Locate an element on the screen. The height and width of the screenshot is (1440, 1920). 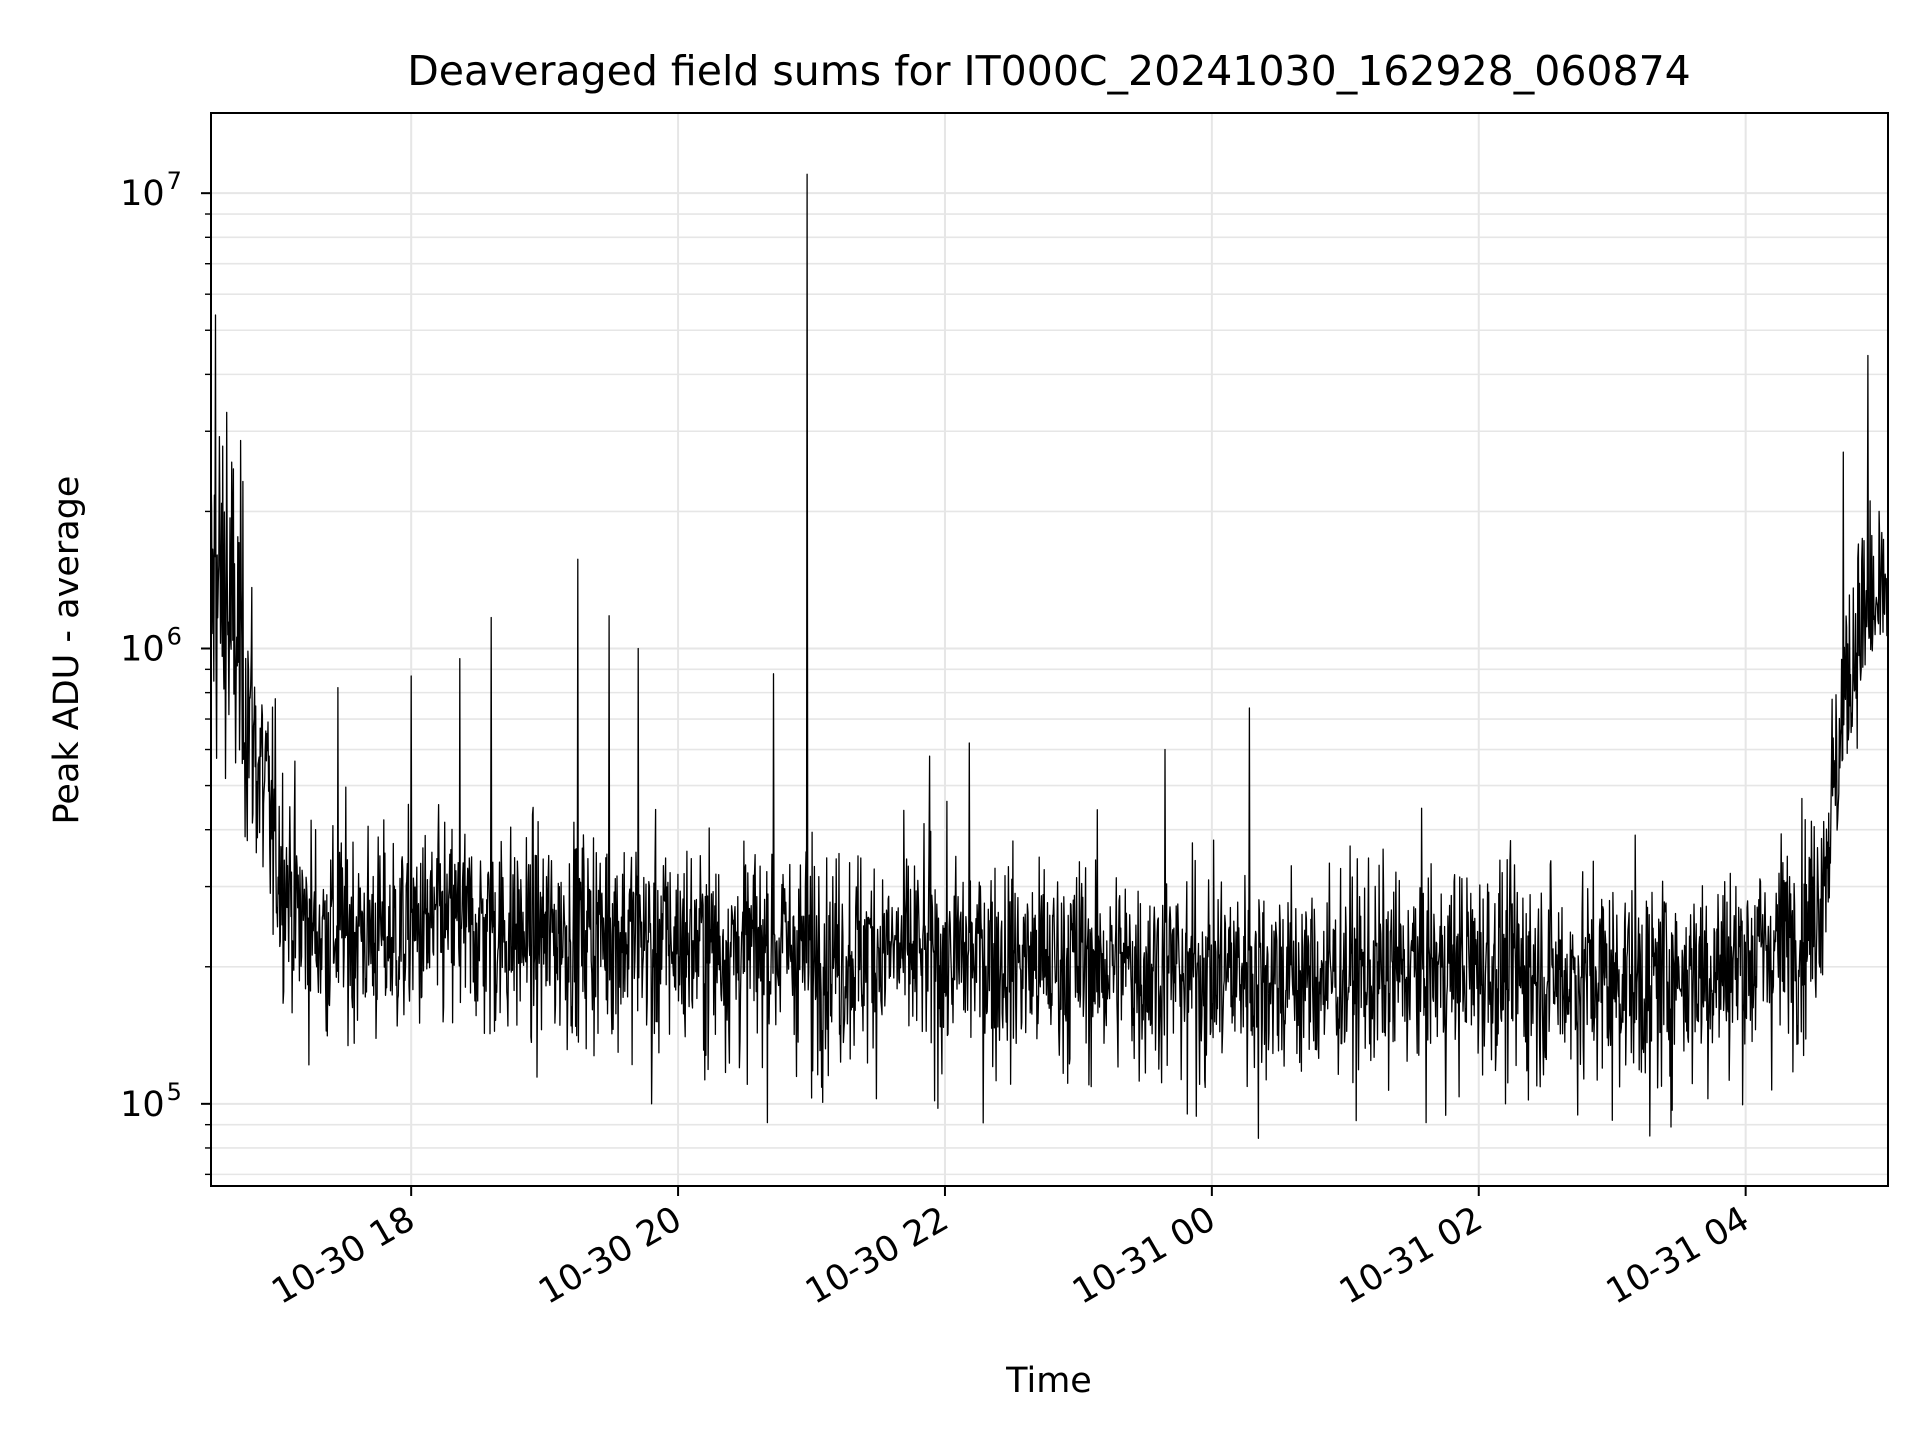
y-tick-label: 10⁶ is located at coordinates (151, 646).